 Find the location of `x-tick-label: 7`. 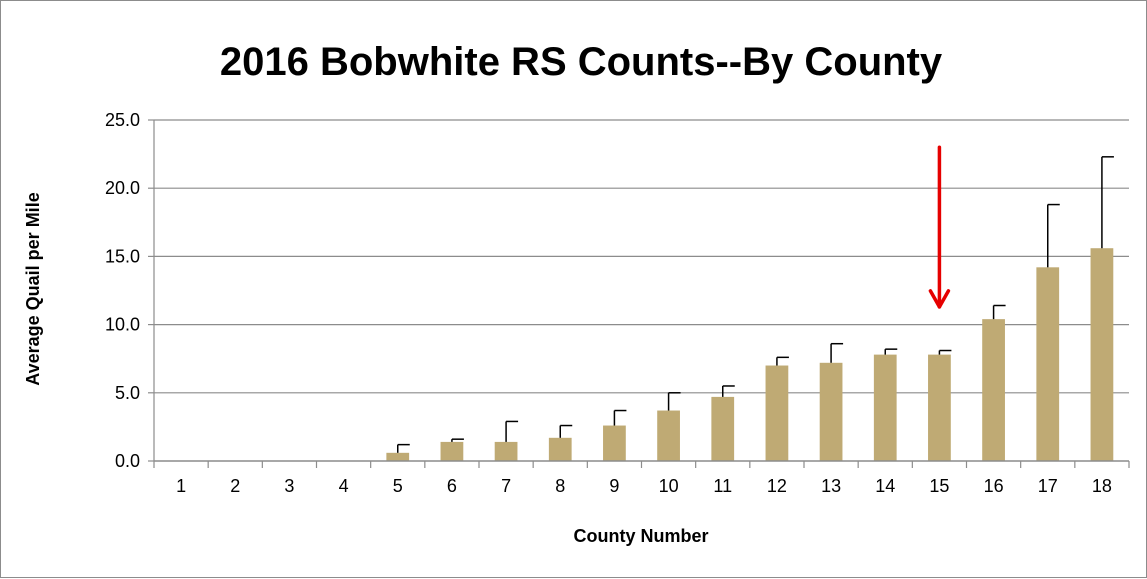

x-tick-label: 7 is located at coordinates (506, 486).